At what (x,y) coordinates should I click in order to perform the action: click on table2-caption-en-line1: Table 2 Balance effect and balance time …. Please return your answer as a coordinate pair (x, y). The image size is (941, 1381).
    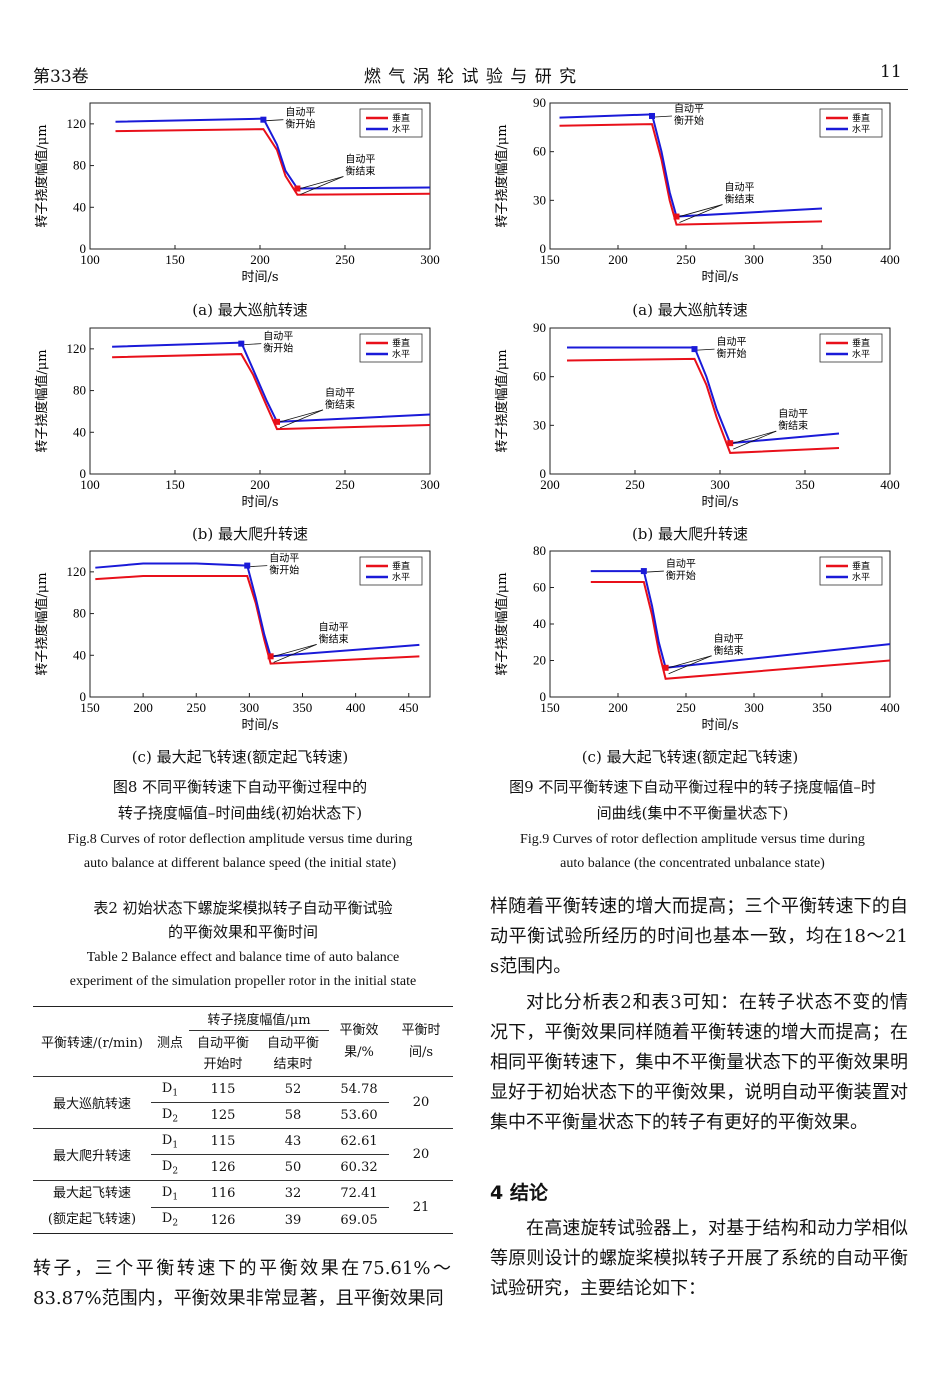
    Looking at the image, I should click on (243, 957).